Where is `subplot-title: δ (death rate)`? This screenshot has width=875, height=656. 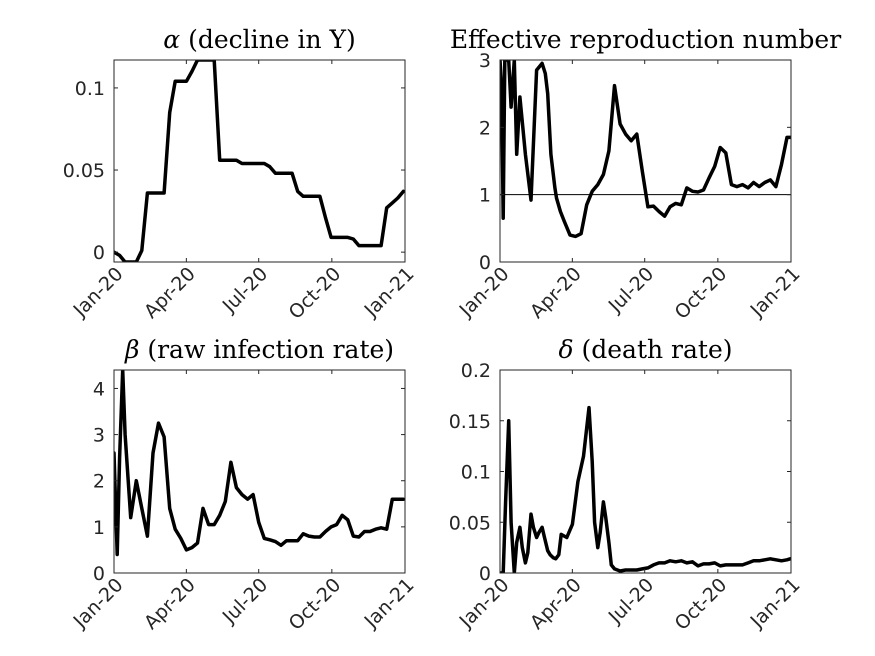 subplot-title: δ (death rate) is located at coordinates (645, 349).